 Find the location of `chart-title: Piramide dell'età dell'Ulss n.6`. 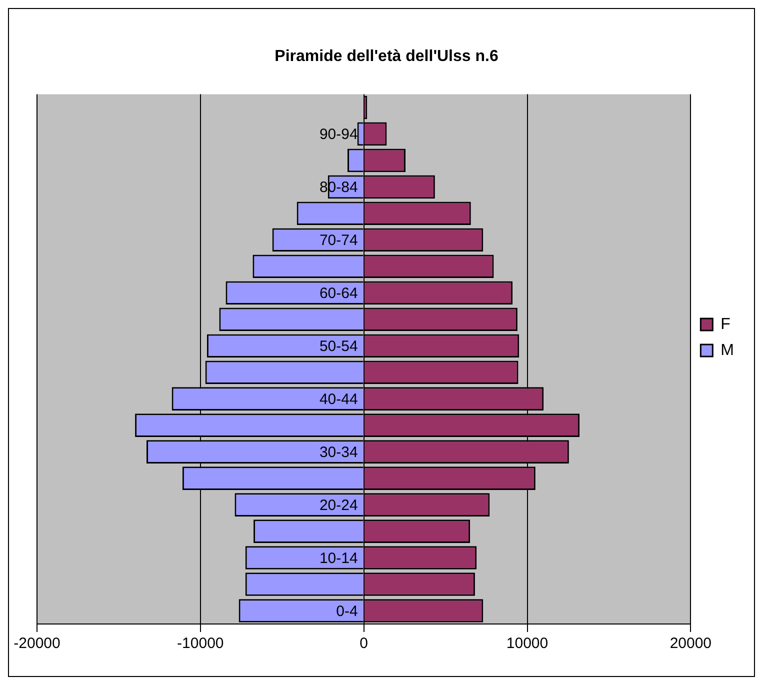

chart-title: Piramide dell'età dell'Ulss n.6 is located at coordinates (386, 57).